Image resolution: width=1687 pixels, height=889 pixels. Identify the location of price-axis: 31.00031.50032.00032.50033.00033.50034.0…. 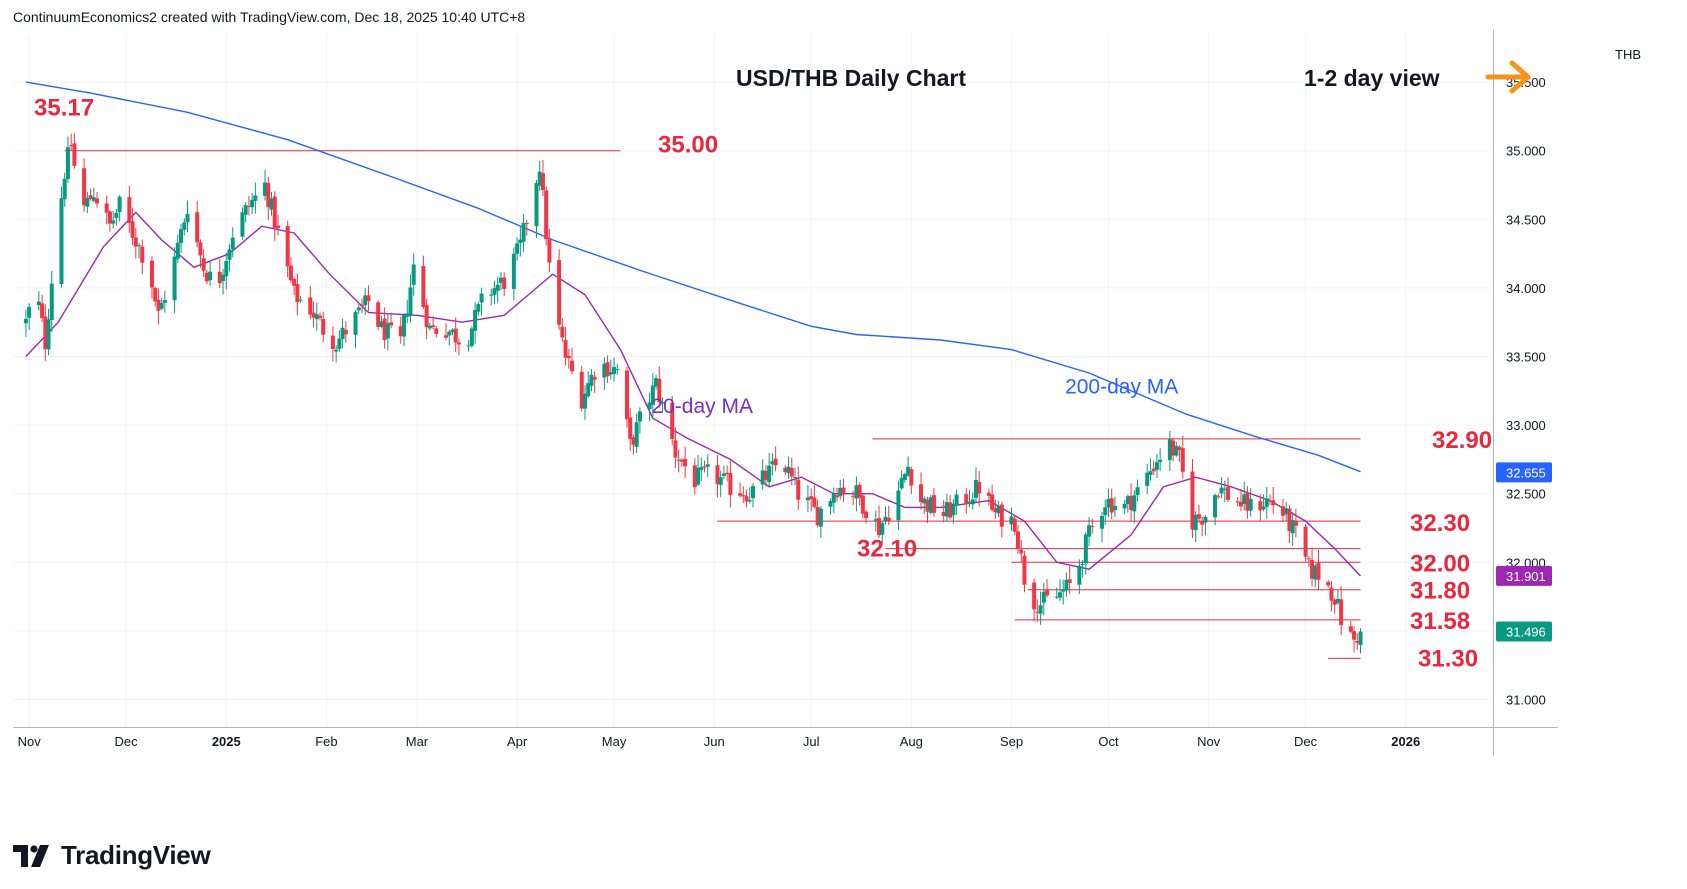
(1526, 391).